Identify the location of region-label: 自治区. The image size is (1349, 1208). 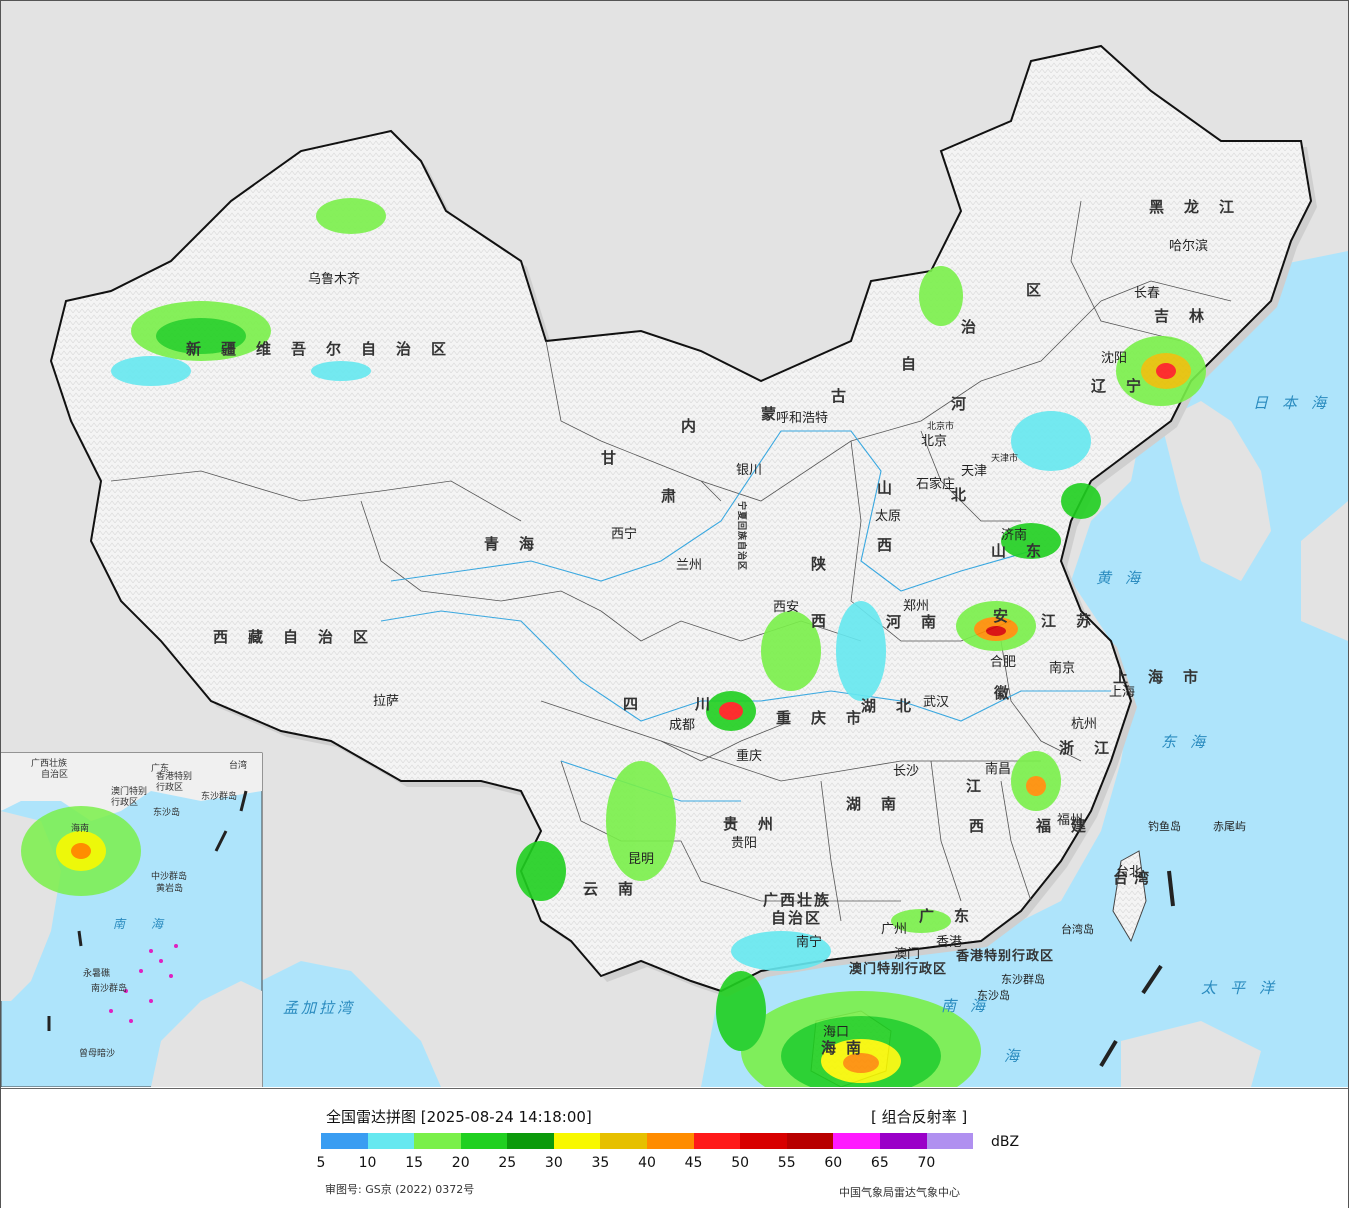
(796, 918).